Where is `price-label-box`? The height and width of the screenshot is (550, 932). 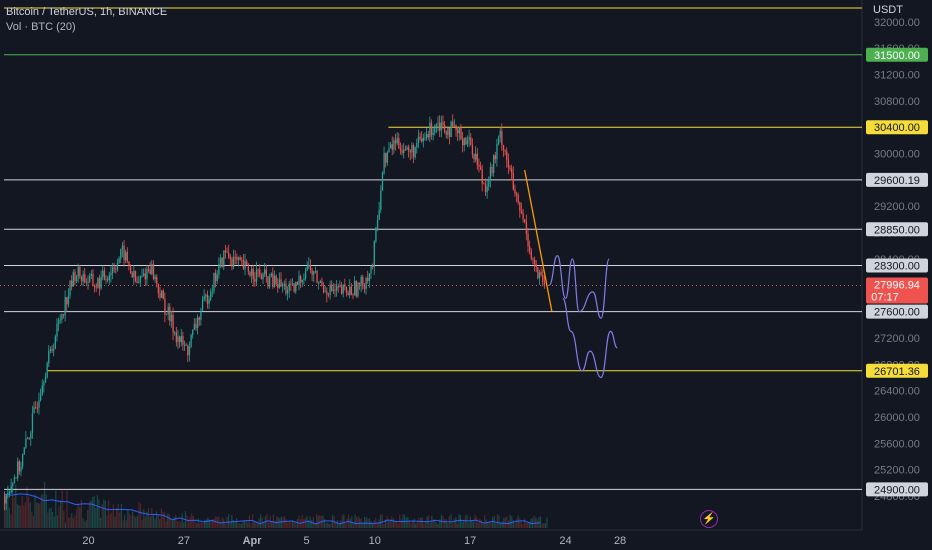
price-label-box is located at coordinates (897, 489).